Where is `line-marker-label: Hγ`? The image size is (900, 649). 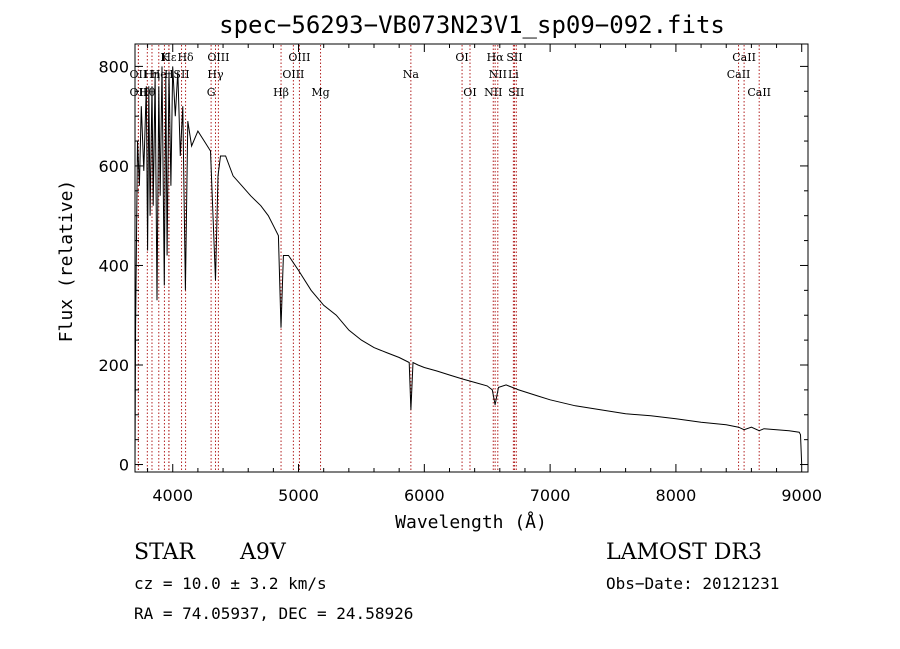 line-marker-label: Hγ is located at coordinates (215, 74).